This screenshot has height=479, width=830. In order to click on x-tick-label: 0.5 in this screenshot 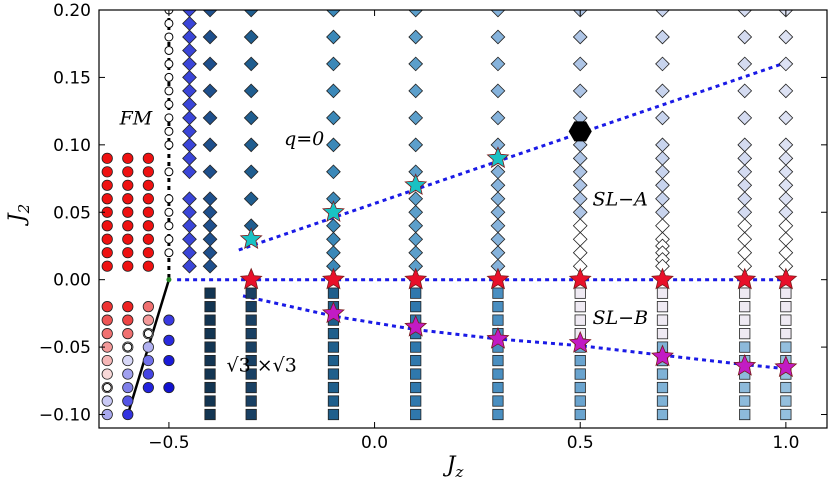, I will do `click(580, 443)`.